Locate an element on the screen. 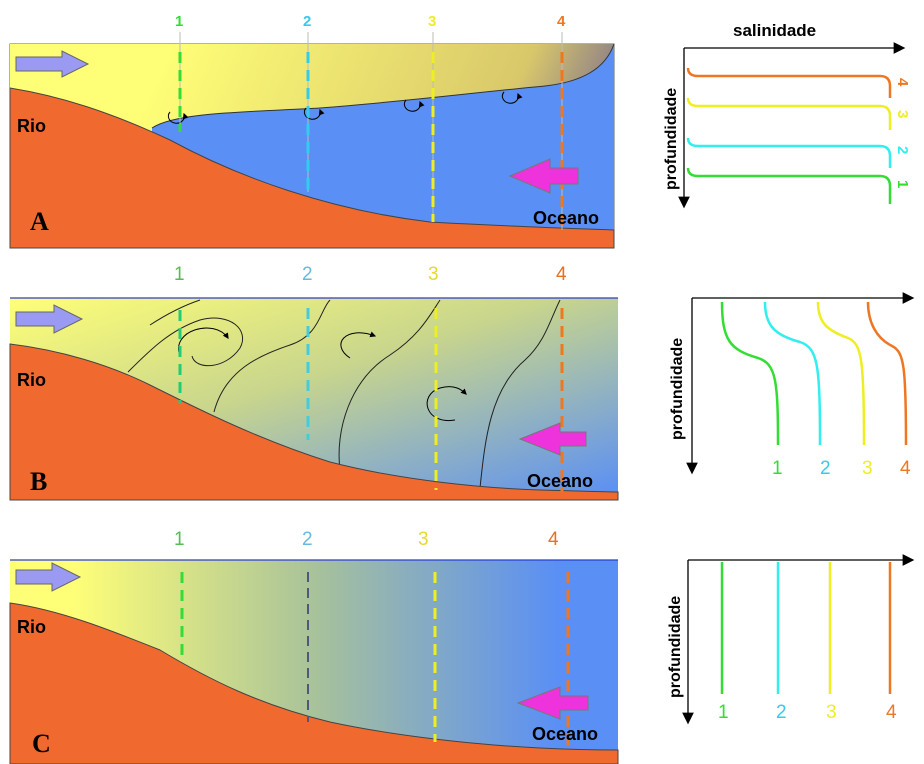 This screenshot has height=764, width=924. panel-c-ocean-label: Oceano is located at coordinates (565, 734).